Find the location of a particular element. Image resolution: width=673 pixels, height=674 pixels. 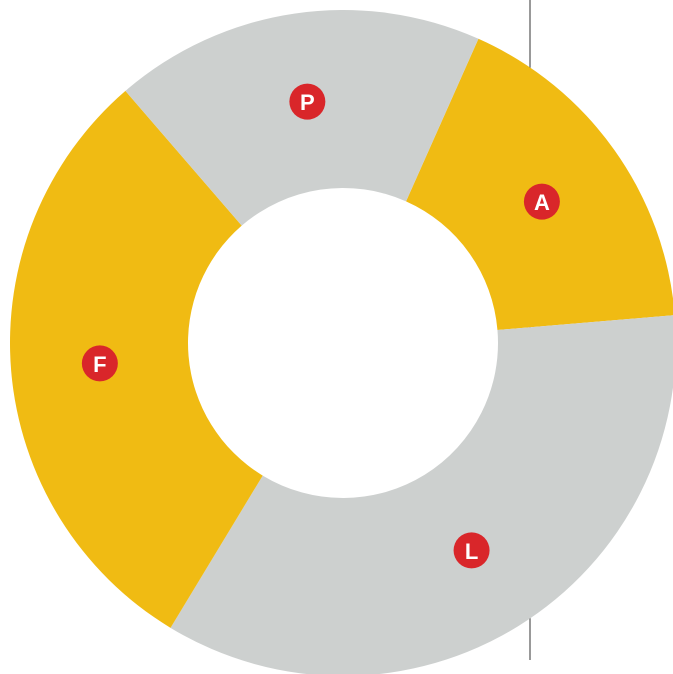

slice-label: L is located at coordinates (471, 551).